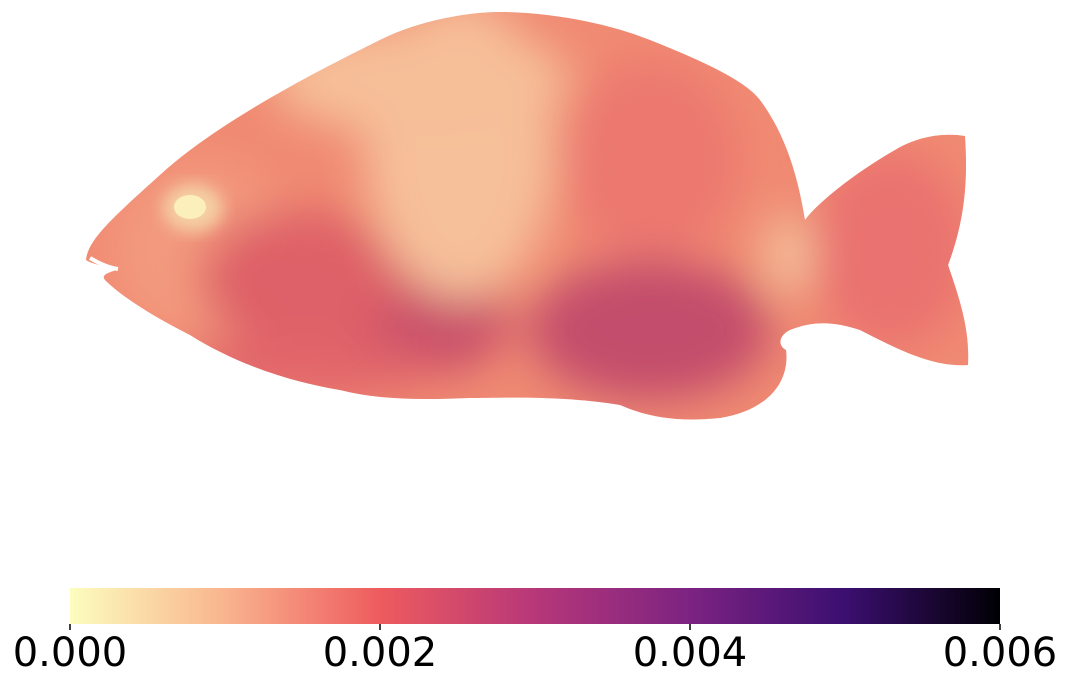  Describe the element at coordinates (535, 650) in the screenshot. I see `colorbar-ticks: 0.000 0.002 0.004 0.006` at that location.